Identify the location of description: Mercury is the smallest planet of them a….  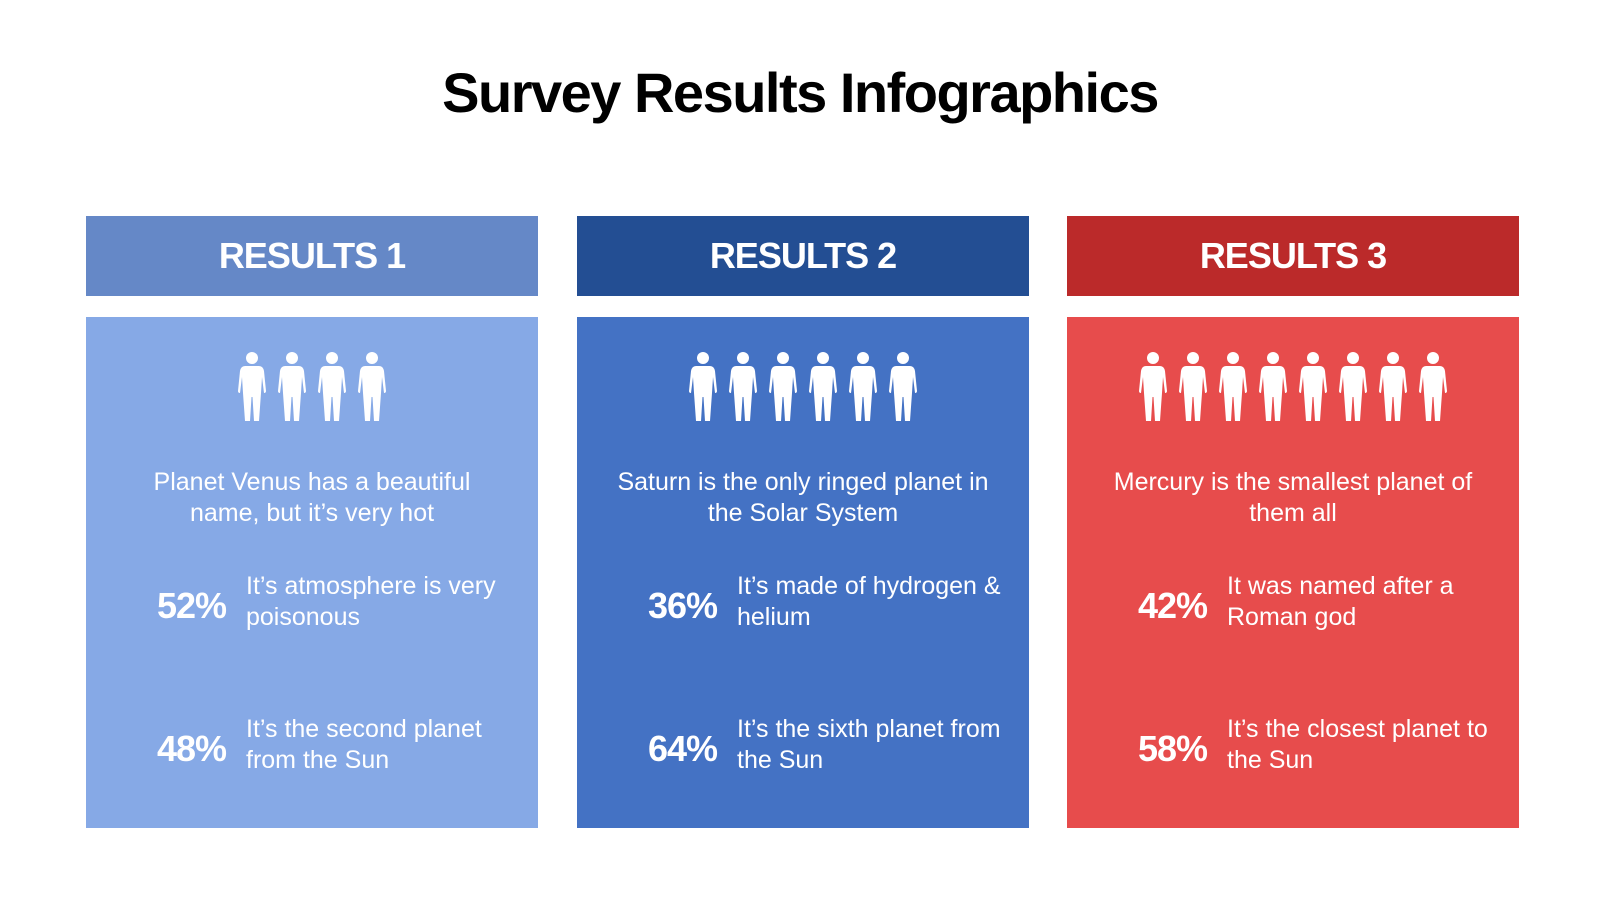
(1293, 497).